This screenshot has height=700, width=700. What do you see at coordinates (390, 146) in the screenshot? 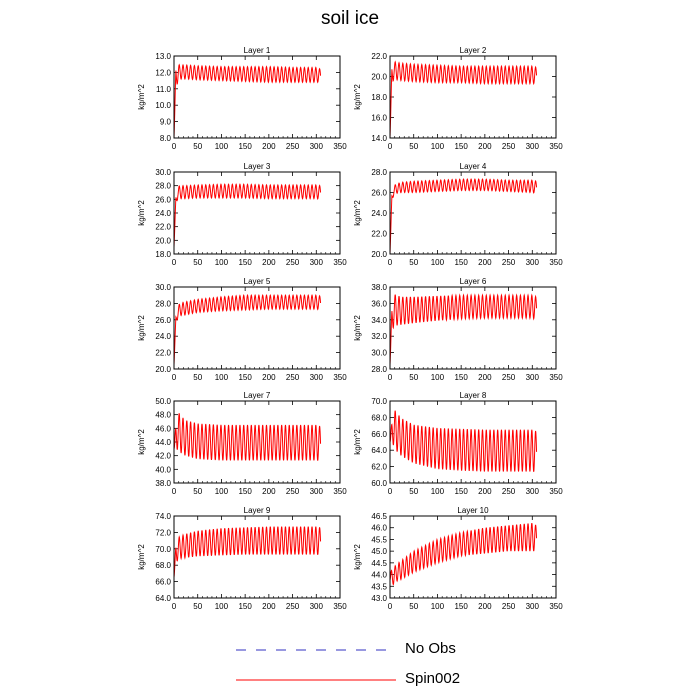
I see `layer-2-xtick-label: 0` at bounding box center [390, 146].